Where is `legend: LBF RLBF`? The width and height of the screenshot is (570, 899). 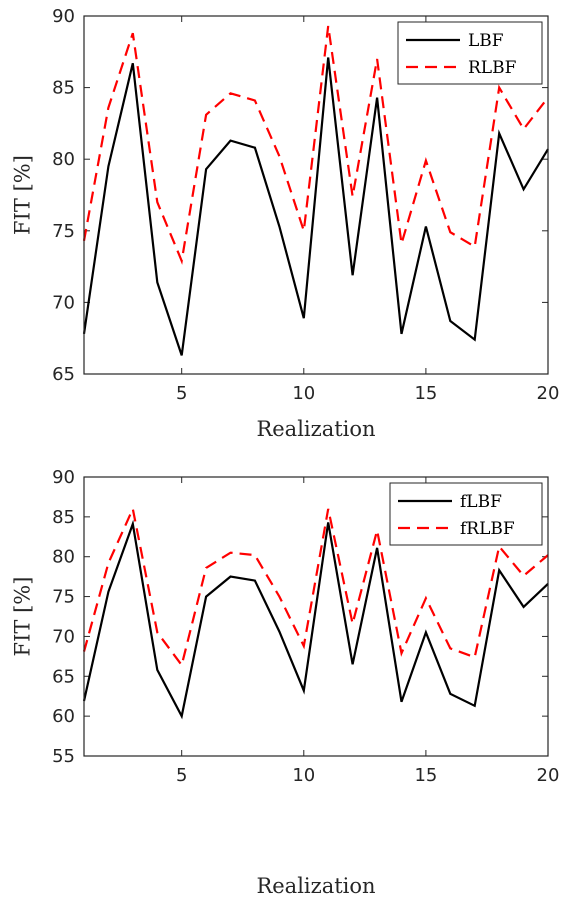
legend: LBF RLBF is located at coordinates (470, 53).